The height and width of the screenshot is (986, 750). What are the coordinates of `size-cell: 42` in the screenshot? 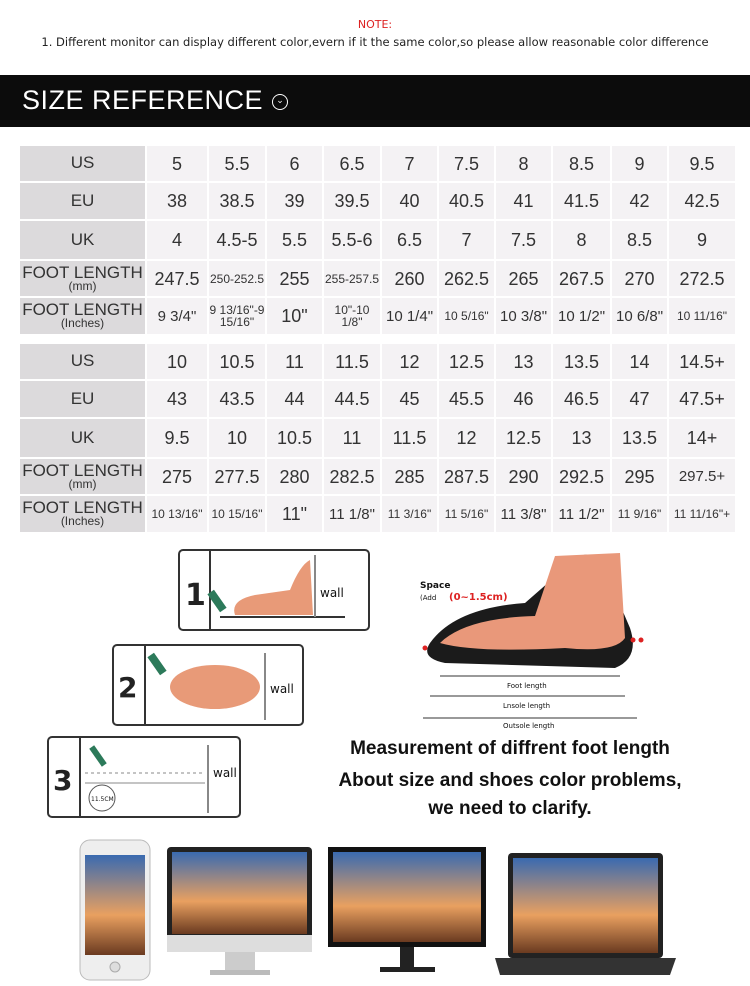 It's located at (639, 201).